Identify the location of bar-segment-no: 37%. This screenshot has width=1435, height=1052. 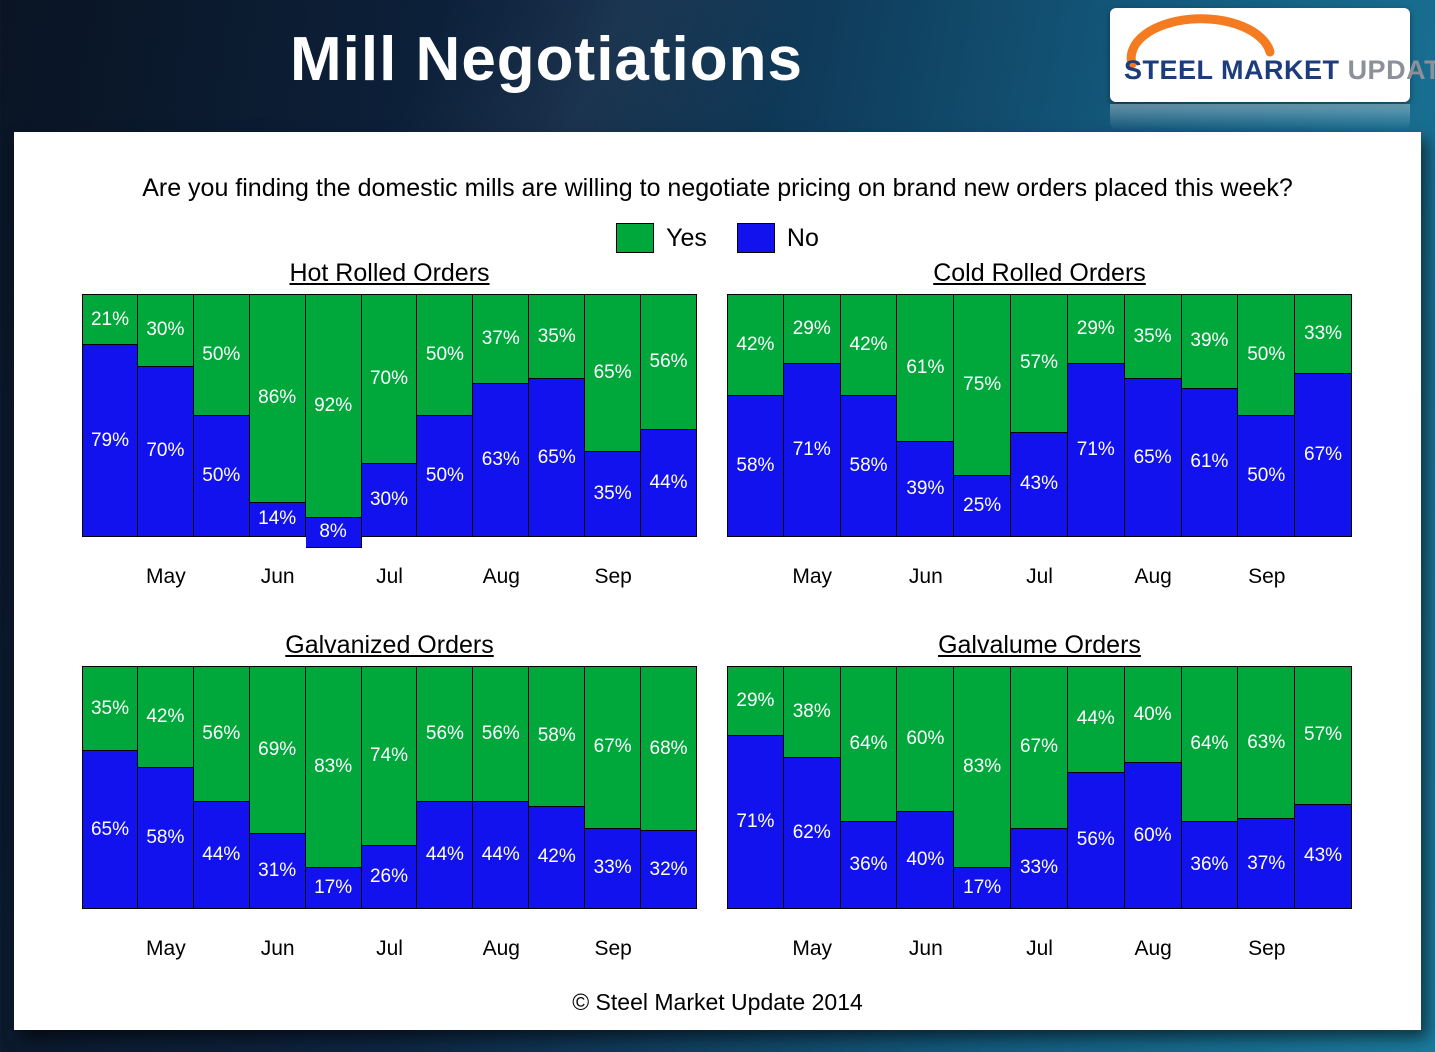
(1267, 864).